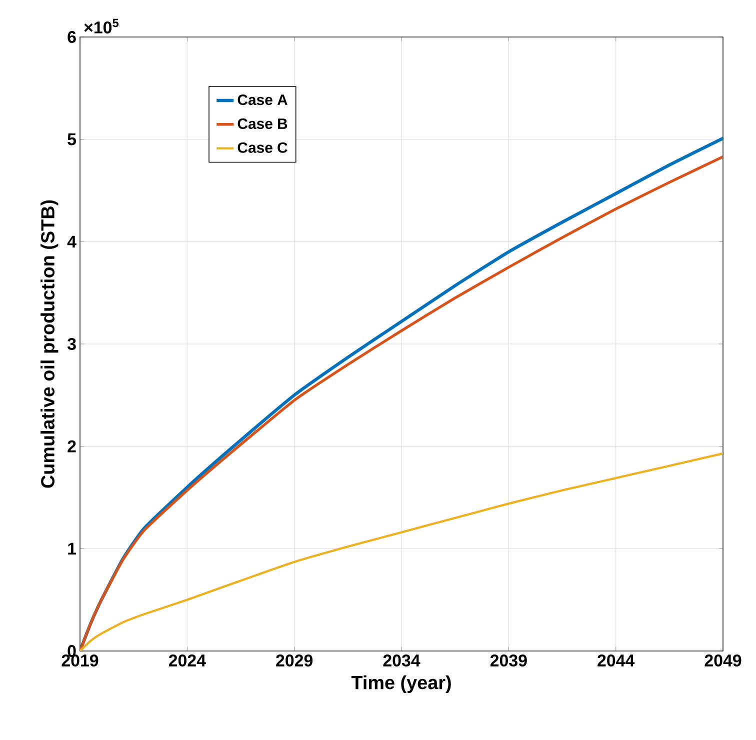 The width and height of the screenshot is (756, 740). I want to click on y-tick-label: 6, so click(72, 36).